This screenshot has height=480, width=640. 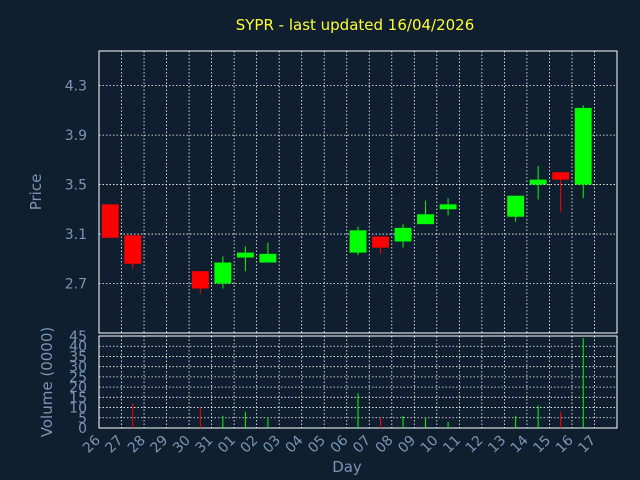 I want to click on volume-tick-label: 40, so click(x=78, y=347).